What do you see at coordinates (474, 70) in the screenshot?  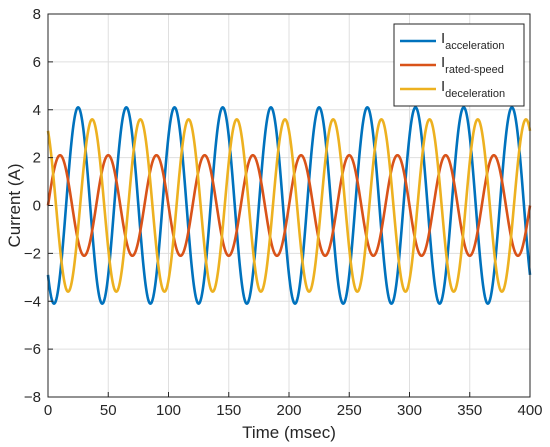 I see `legend-item-rated-speed-subscript: rated-speed` at bounding box center [474, 70].